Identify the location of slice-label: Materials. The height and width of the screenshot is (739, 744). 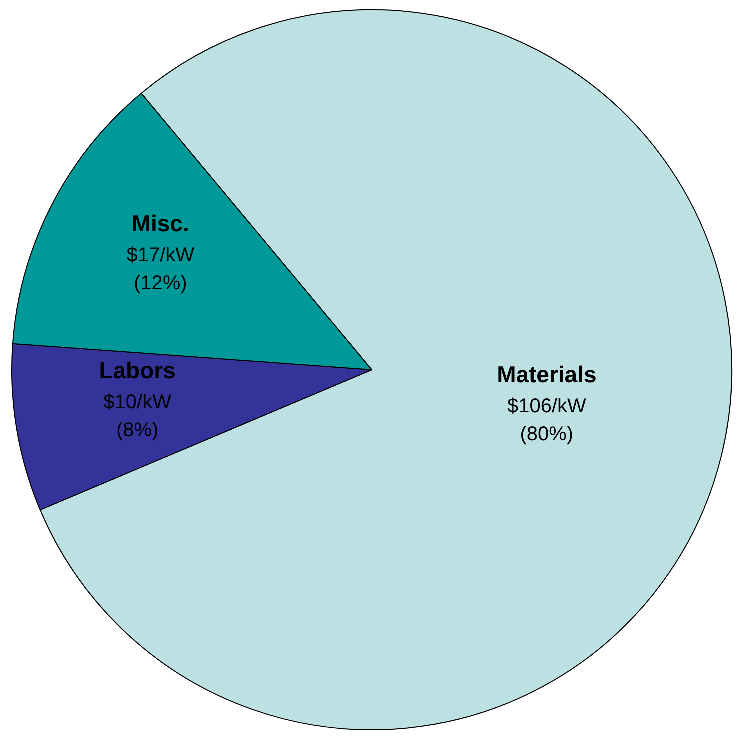
(547, 374).